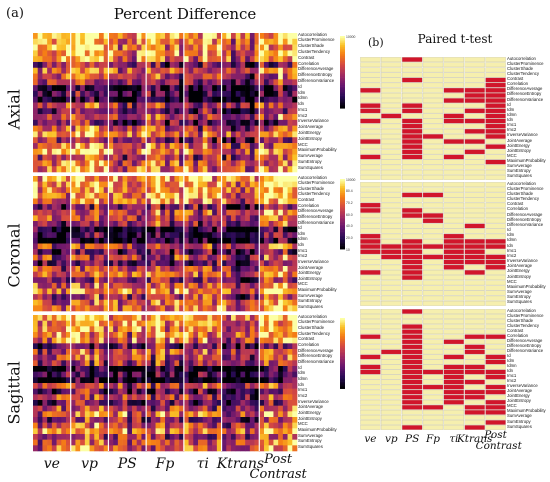  What do you see at coordinates (391, 303) in the screenshot?
I see `ttest-cell-coronal` at bounding box center [391, 303].